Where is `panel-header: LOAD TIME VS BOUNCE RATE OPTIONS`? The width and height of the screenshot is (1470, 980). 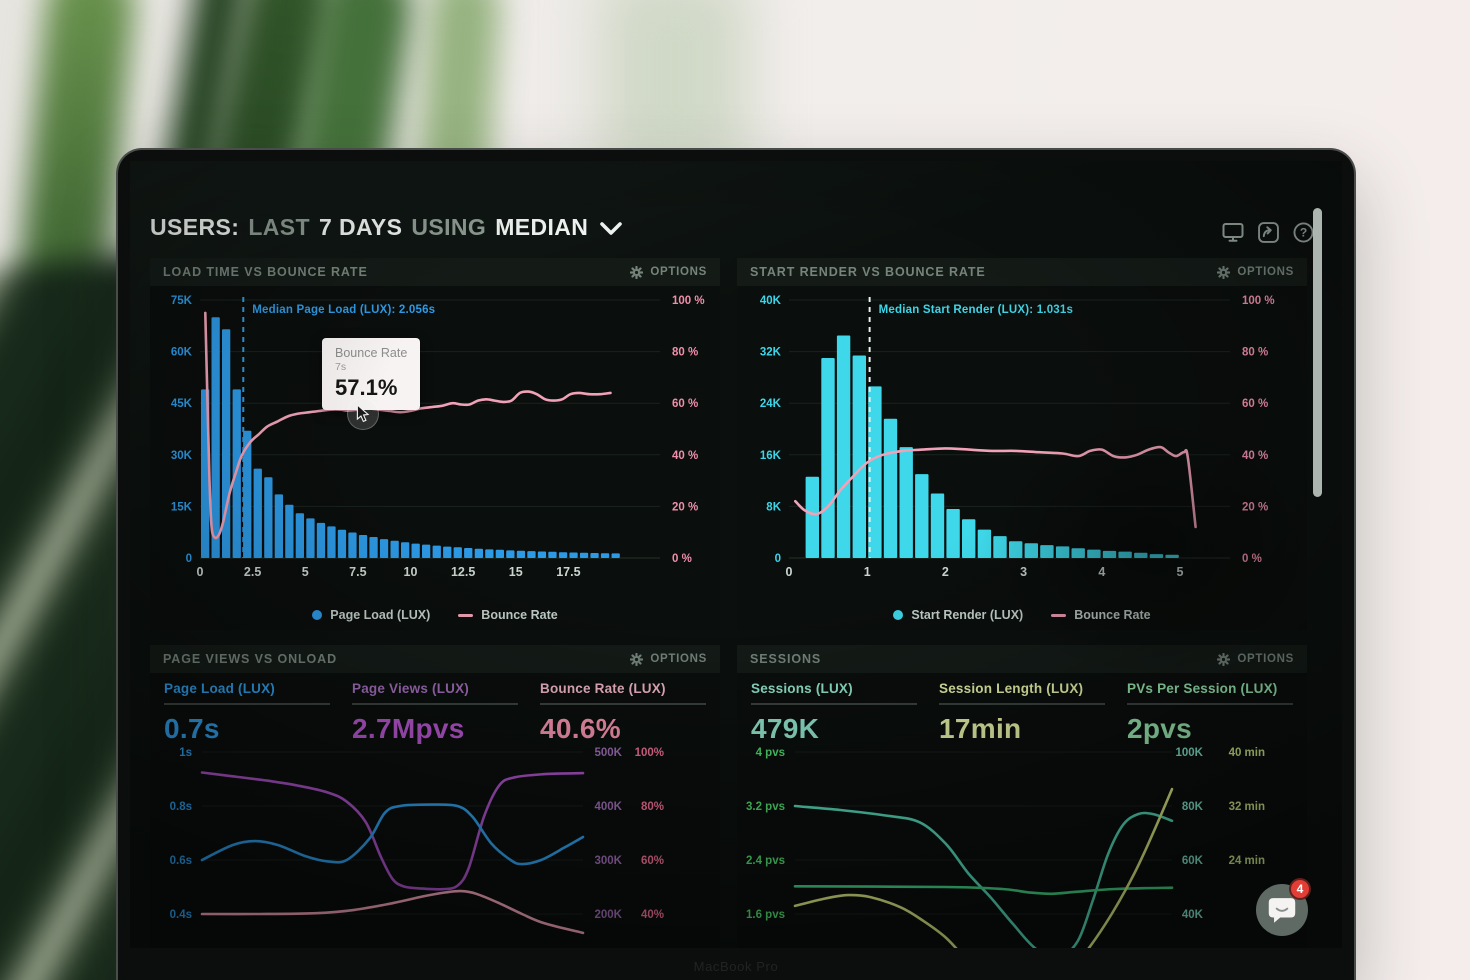 panel-header: LOAD TIME VS BOUNCE RATE OPTIONS is located at coordinates (435, 272).